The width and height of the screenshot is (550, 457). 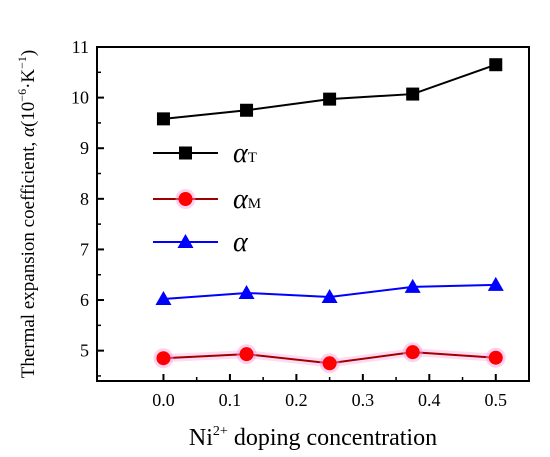 What do you see at coordinates (84, 199) in the screenshot?
I see `y-tick-label: 8` at bounding box center [84, 199].